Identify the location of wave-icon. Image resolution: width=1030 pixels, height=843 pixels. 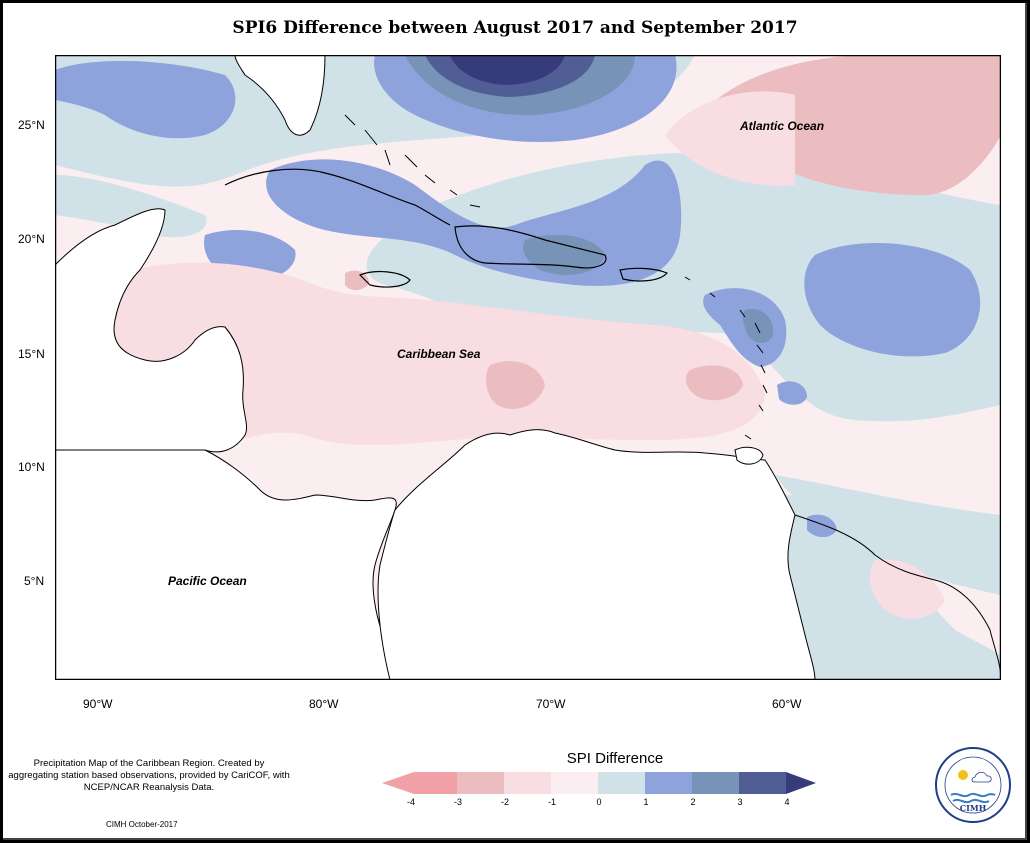
(973, 795).